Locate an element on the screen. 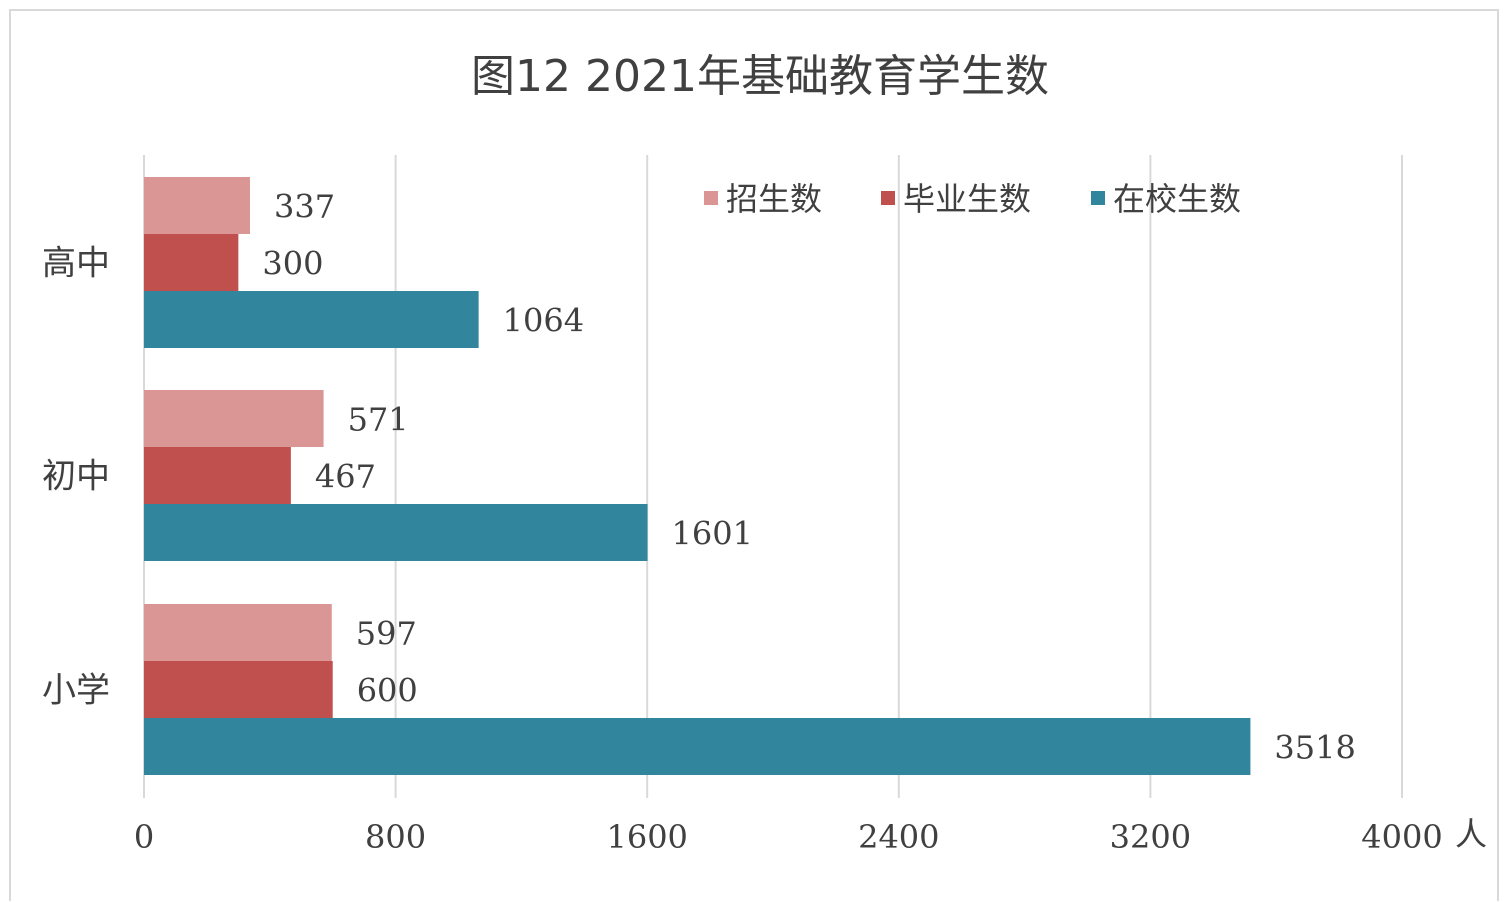 The height and width of the screenshot is (903, 1510). legend-item: 毕业生数 is located at coordinates (956, 199).